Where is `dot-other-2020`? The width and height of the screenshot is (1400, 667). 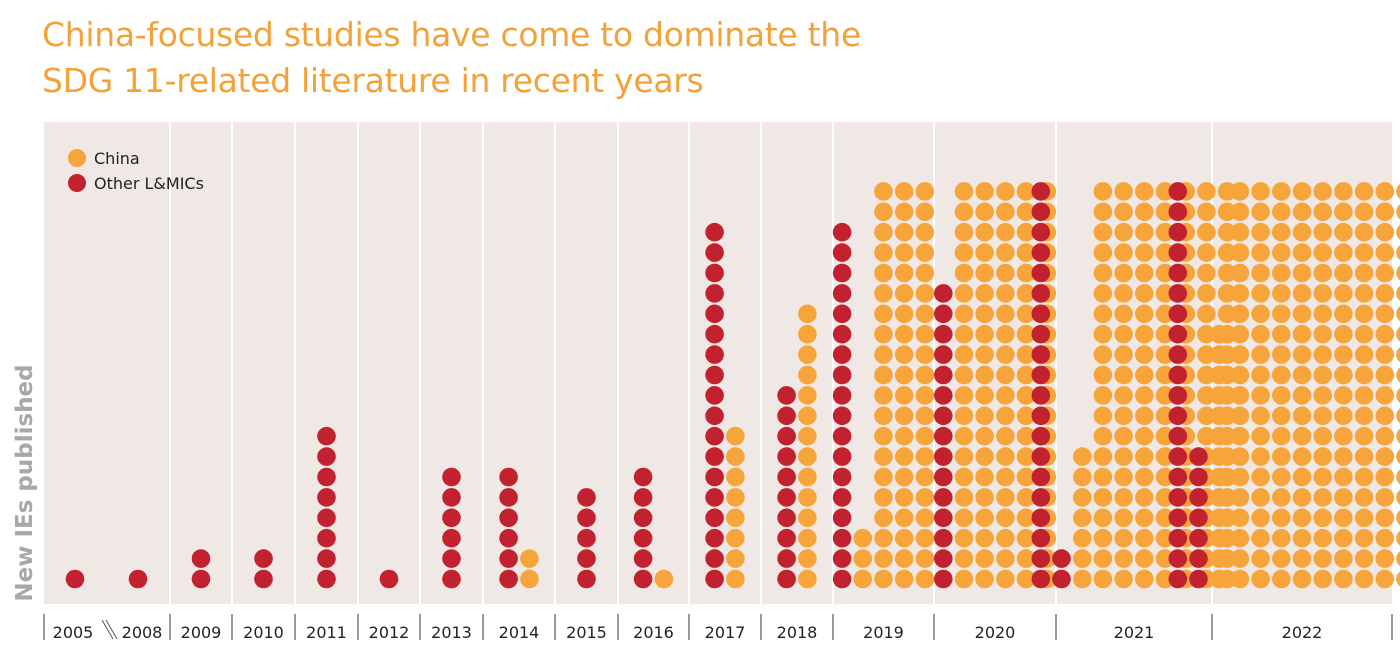
dot-other-2020 is located at coordinates (943, 558).